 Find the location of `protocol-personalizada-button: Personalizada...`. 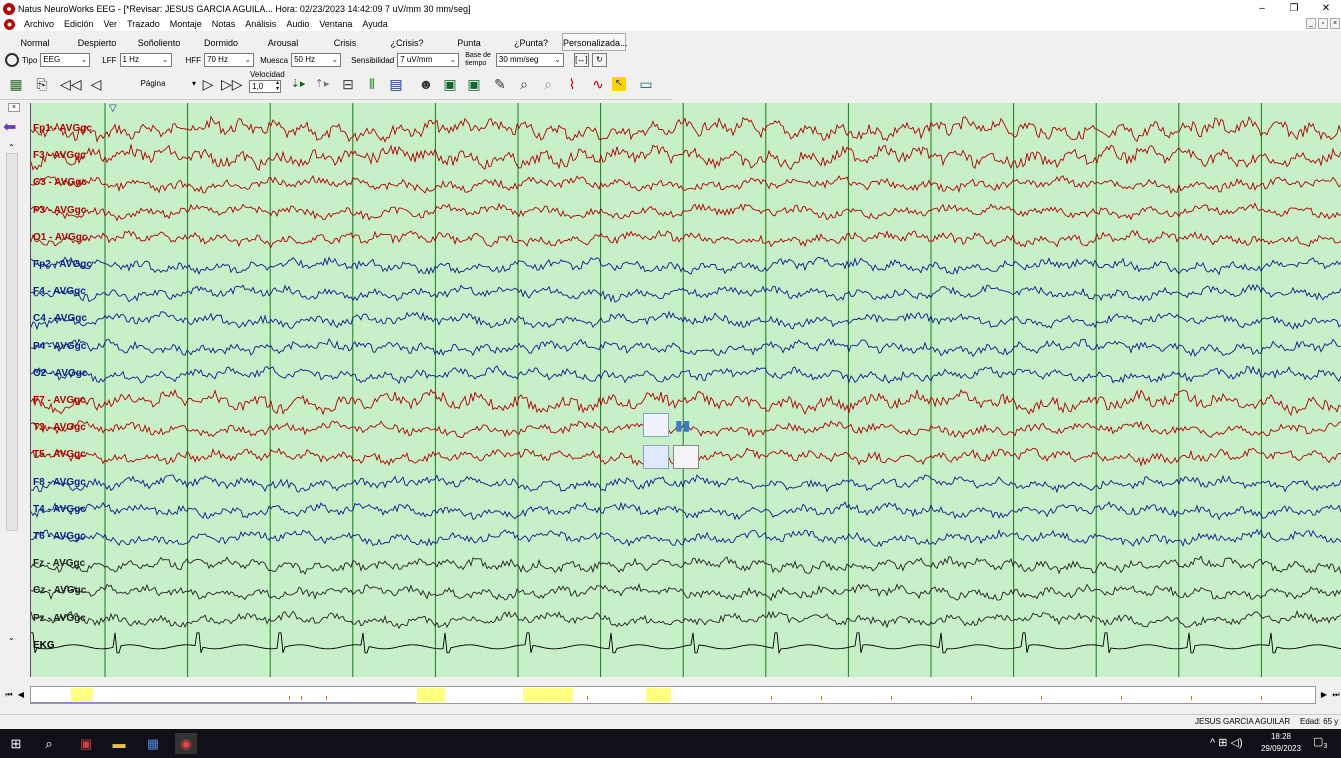

protocol-personalizada-button: Personalizada... is located at coordinates (595, 42).